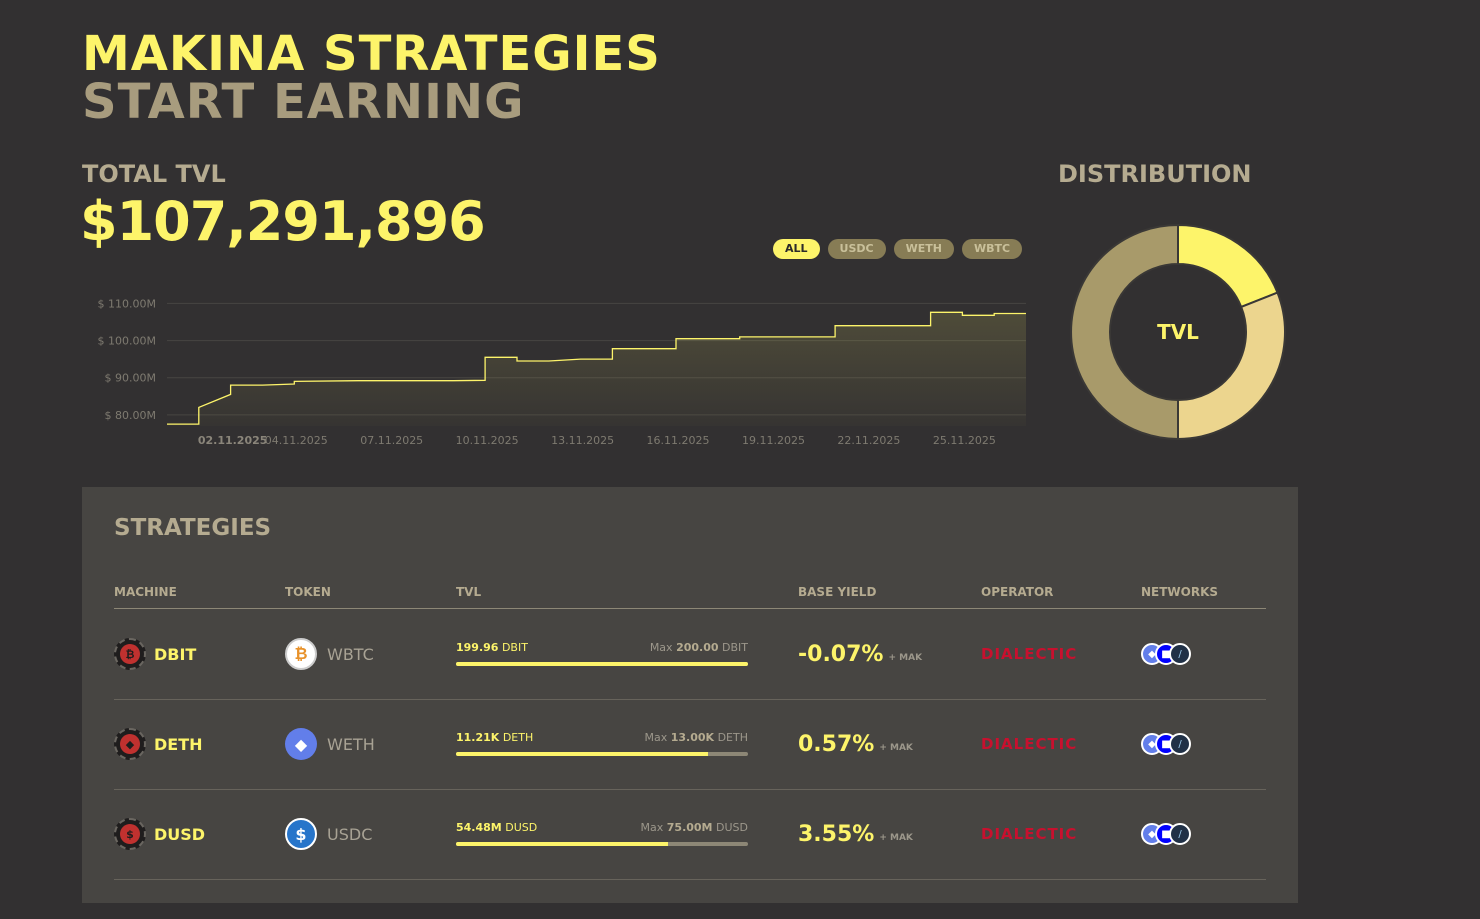  I want to click on bitcoin-icon: ₿, so click(301, 654).